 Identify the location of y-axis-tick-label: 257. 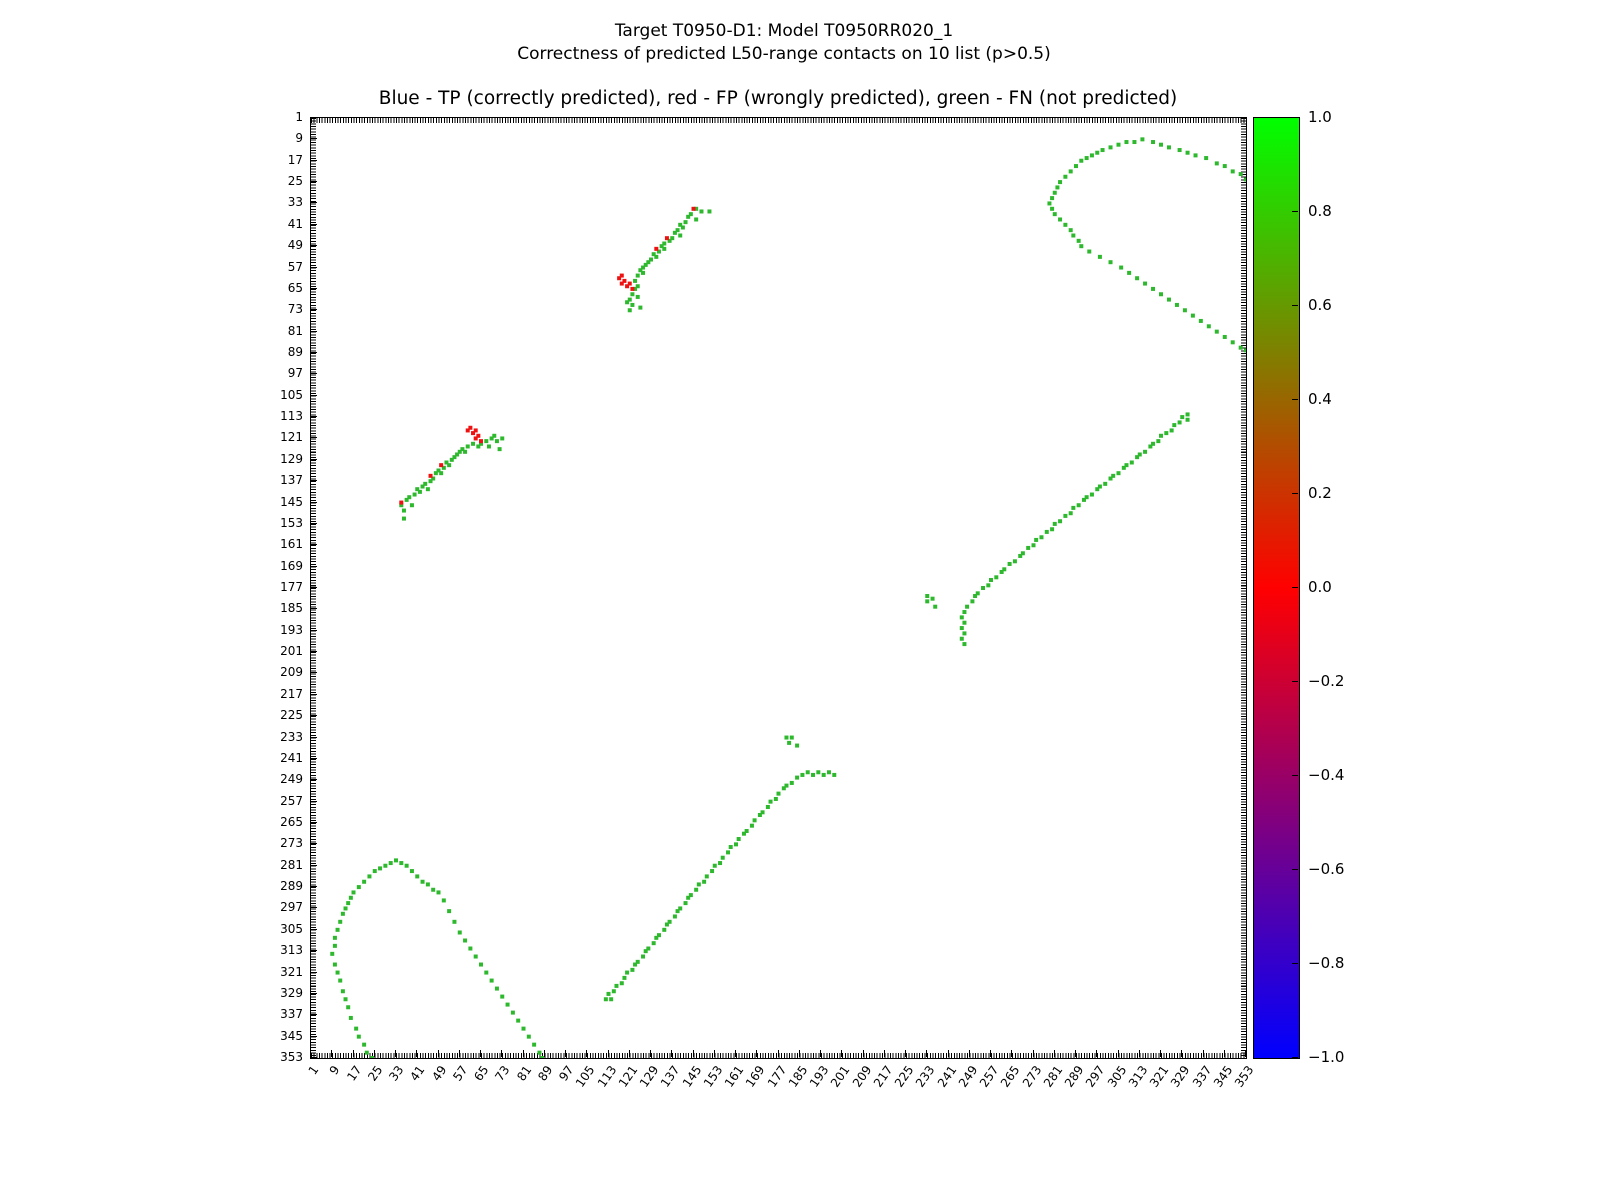
(291, 800).